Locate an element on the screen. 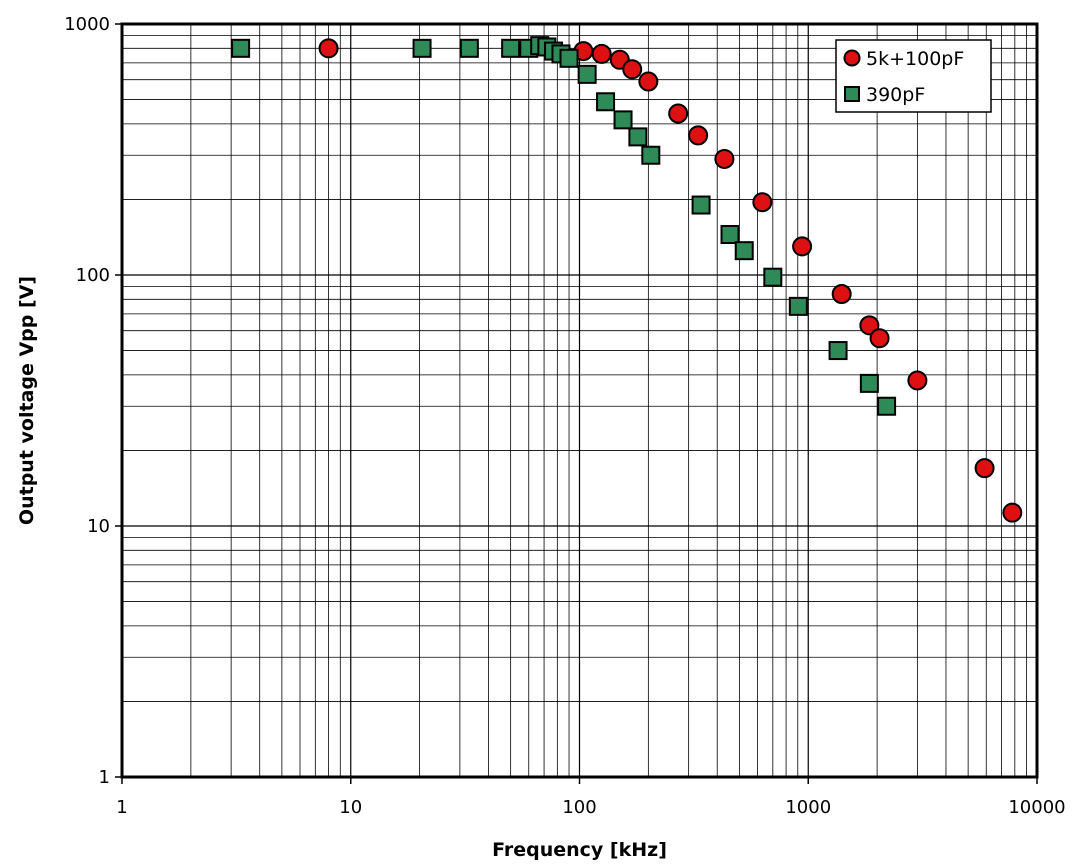 The width and height of the screenshot is (1089, 868). y-tick-label: 1 is located at coordinates (104, 777).